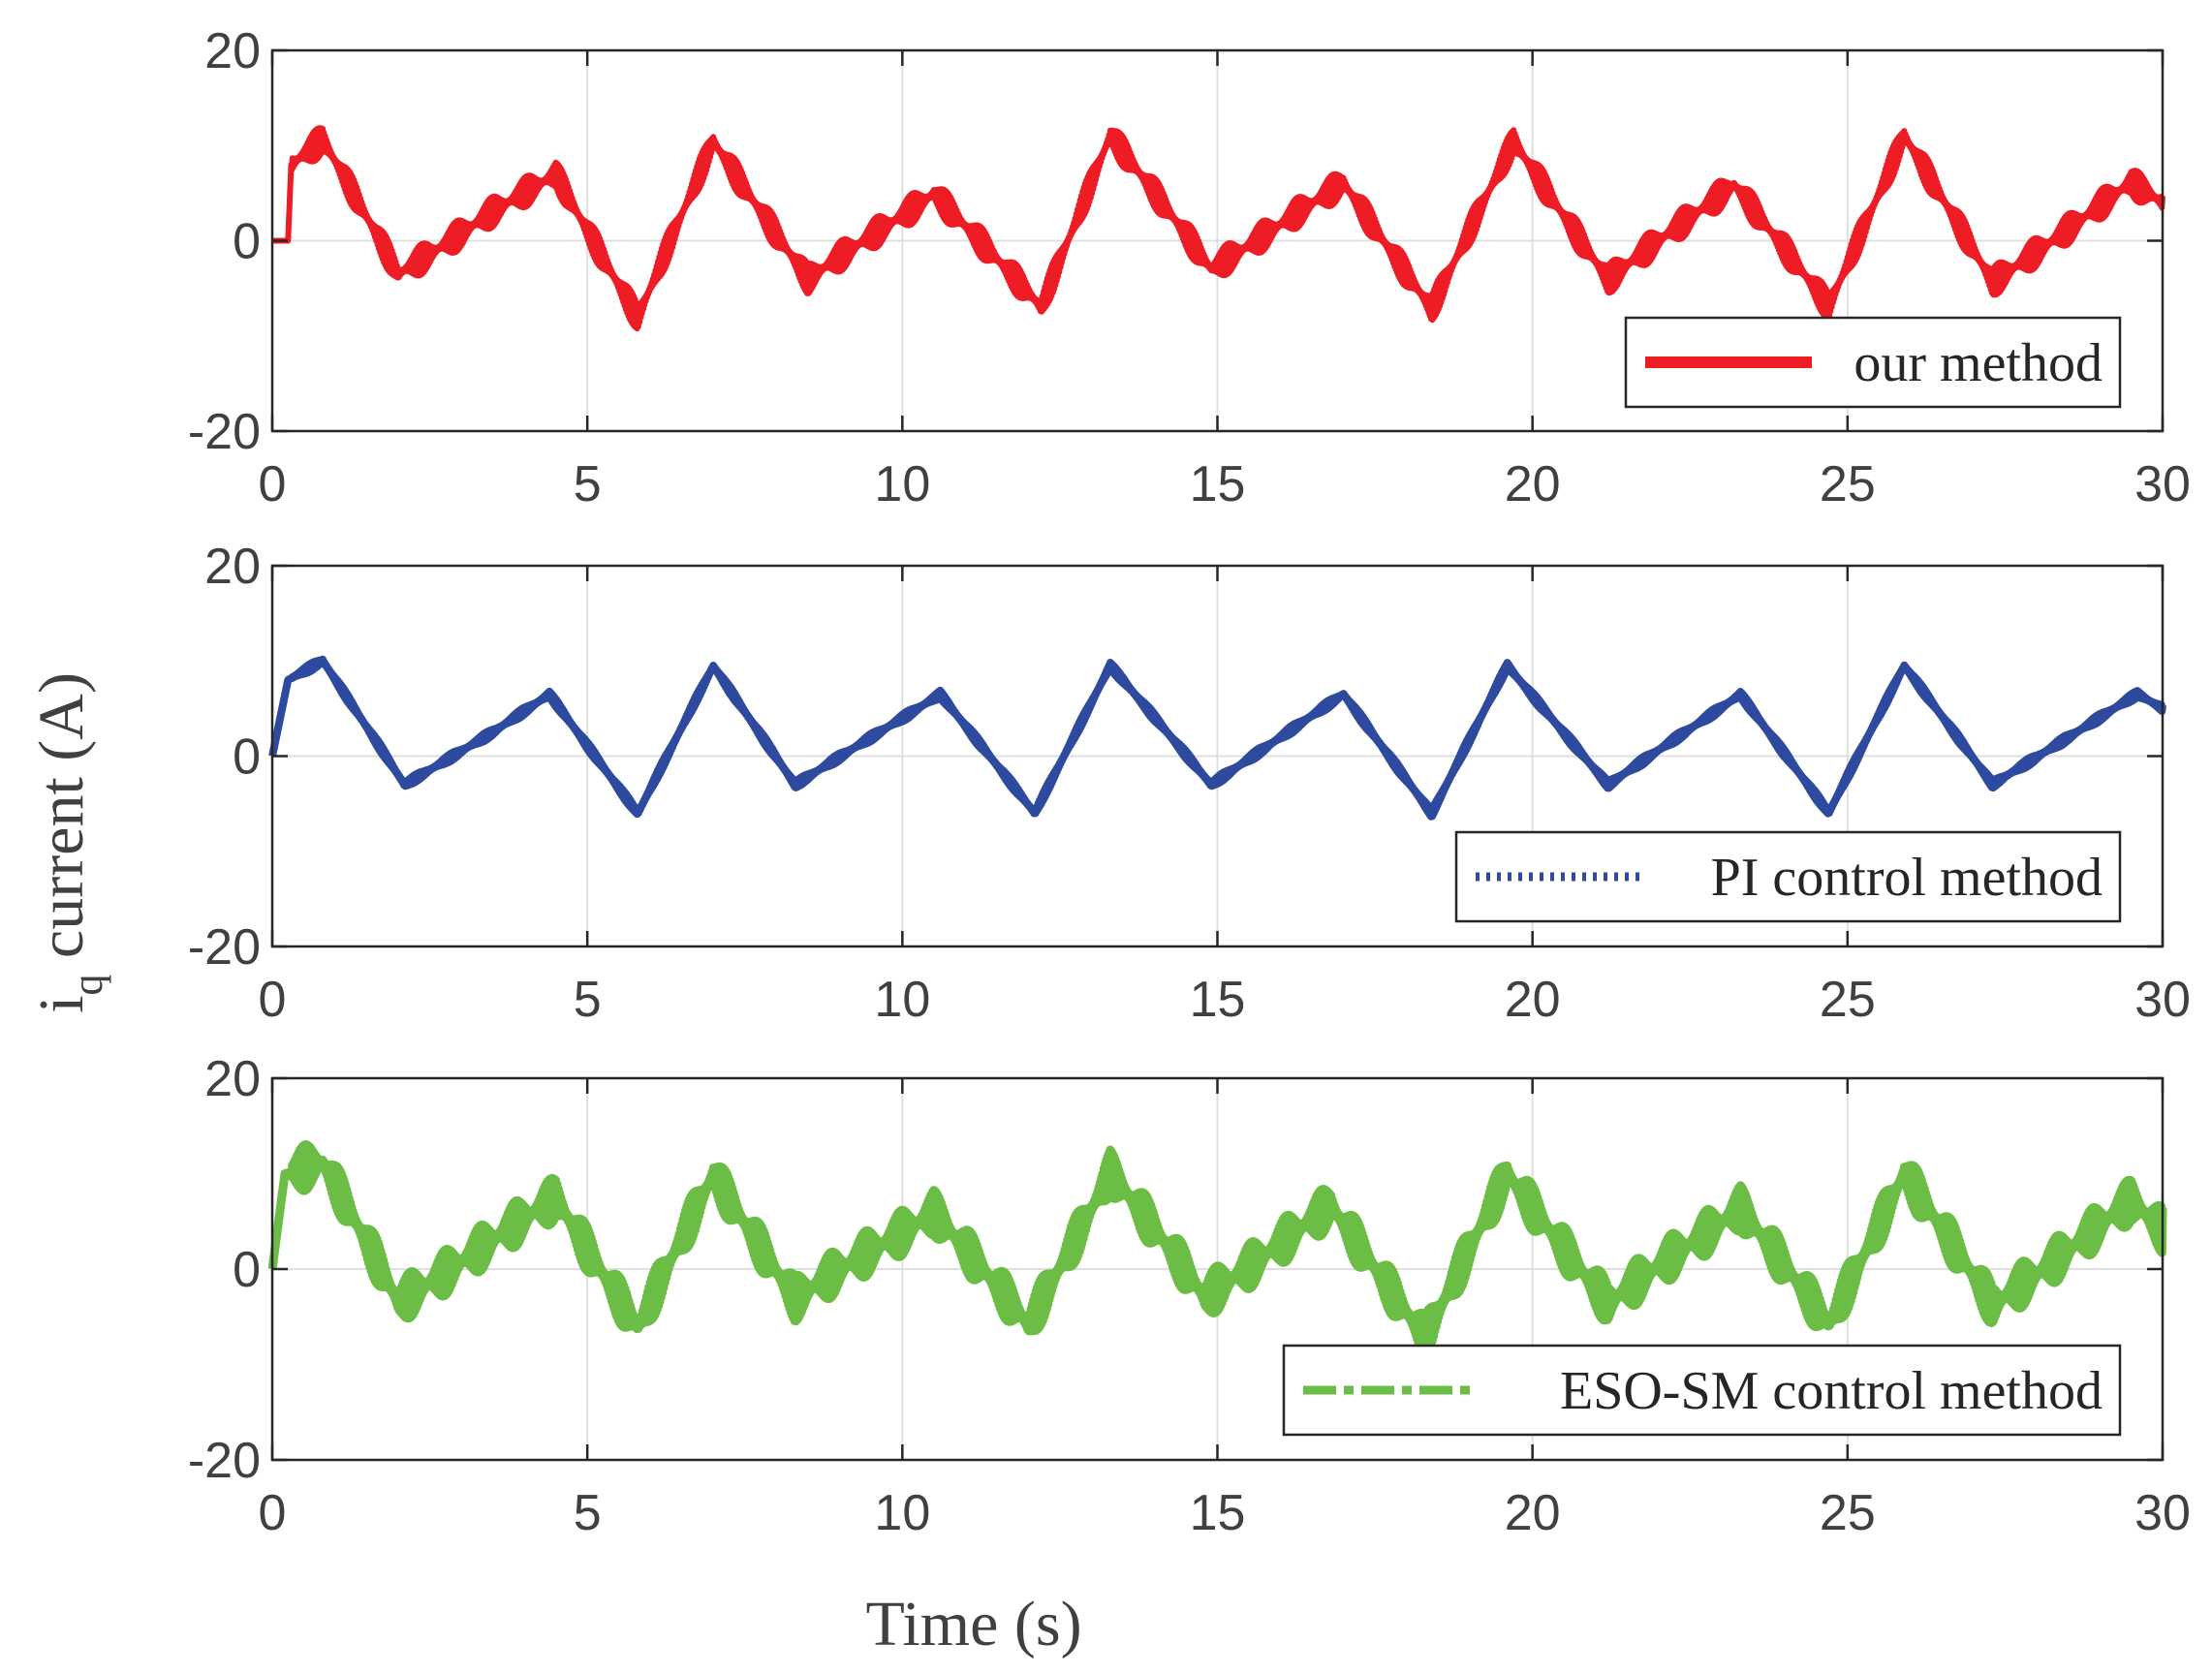 Image resolution: width=2212 pixels, height=1674 pixels. I want to click on y-axis-label: iq current (A), so click(68, 842).